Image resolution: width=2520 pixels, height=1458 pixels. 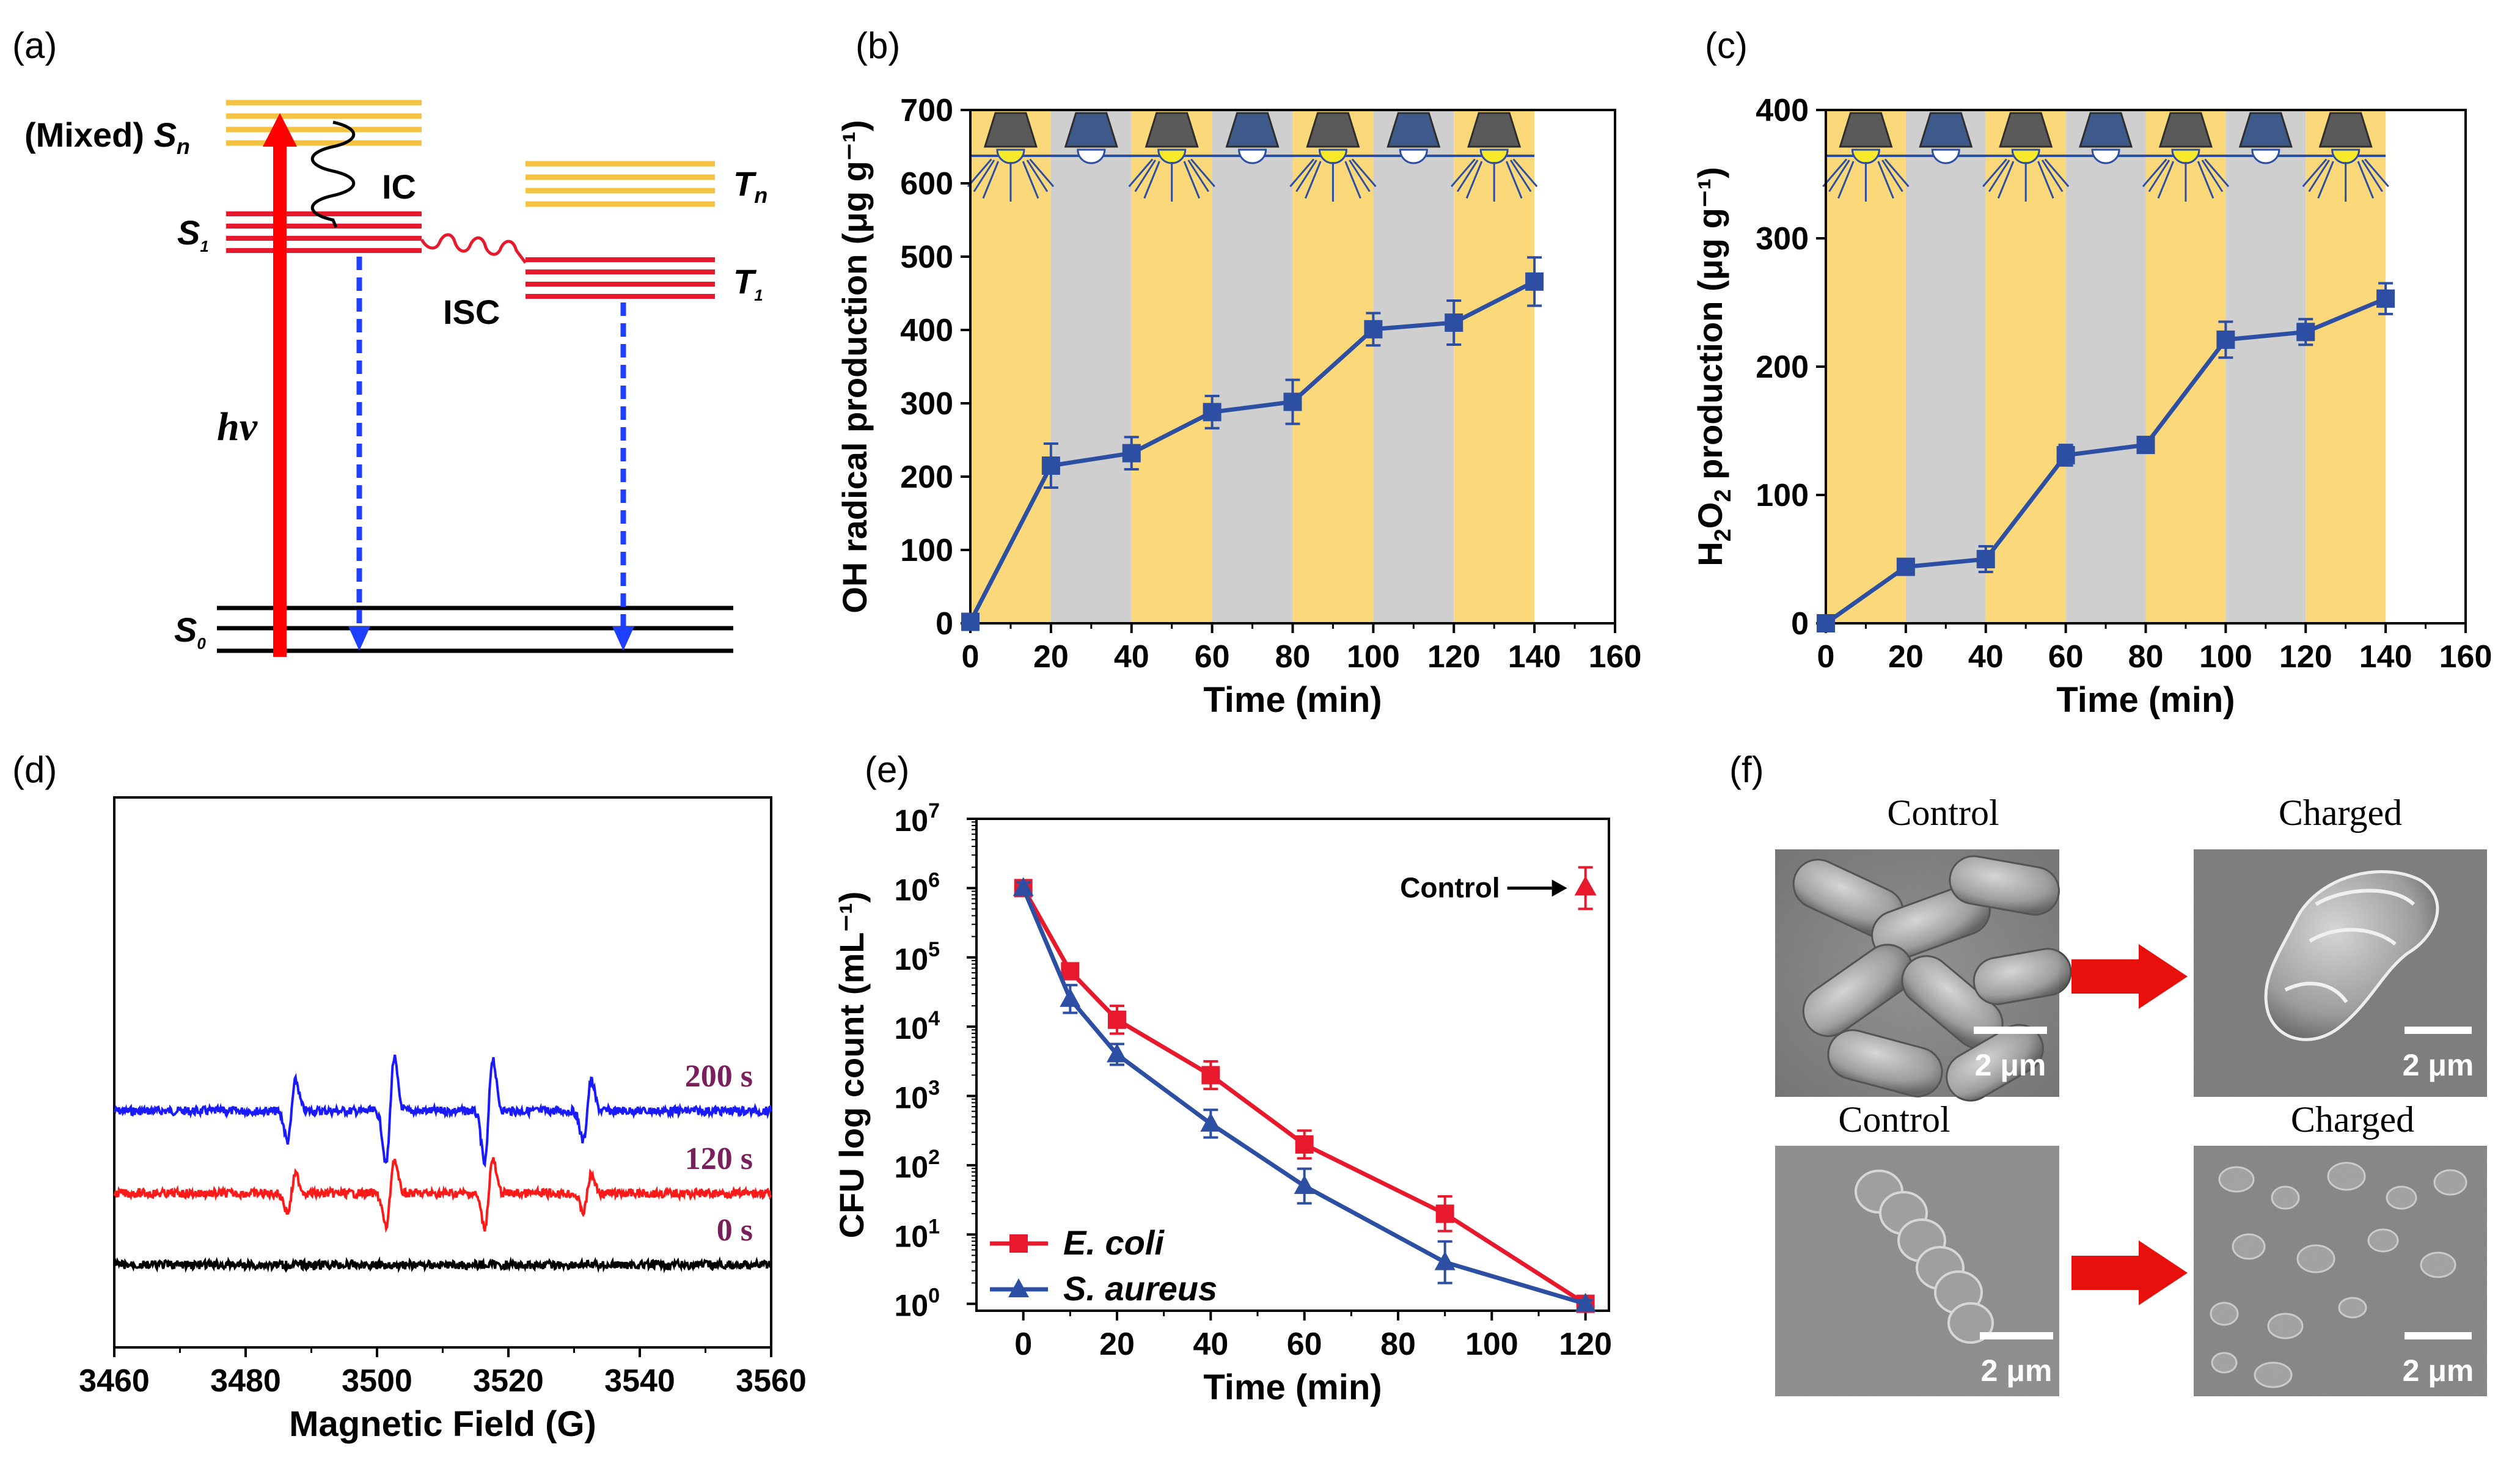 What do you see at coordinates (34, 45) in the screenshot?
I see `panel-label-a: (a)` at bounding box center [34, 45].